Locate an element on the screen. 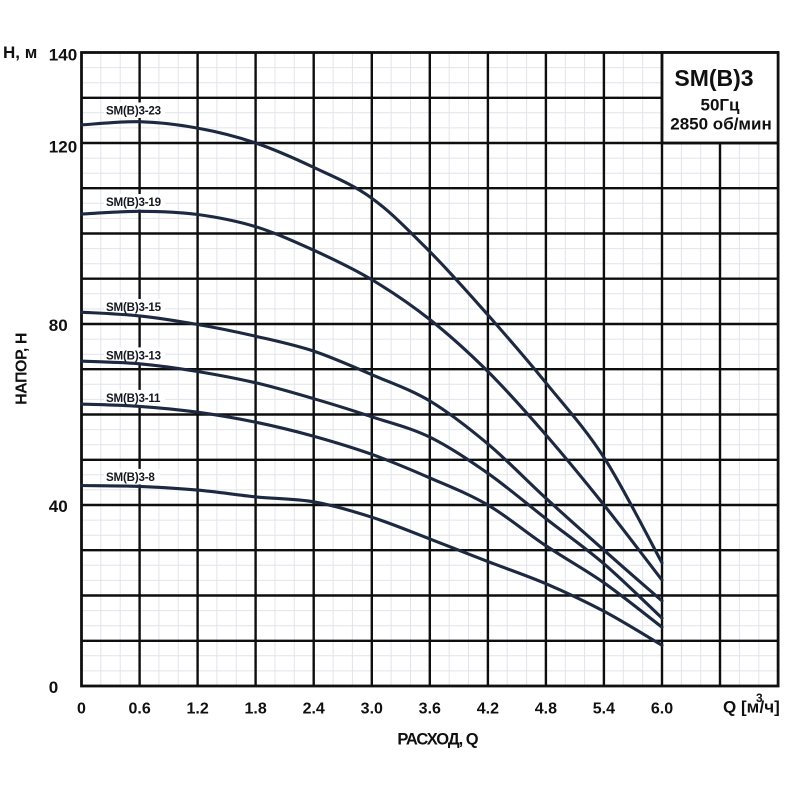  svg-text: SM(B)3 is located at coordinates (713, 78).